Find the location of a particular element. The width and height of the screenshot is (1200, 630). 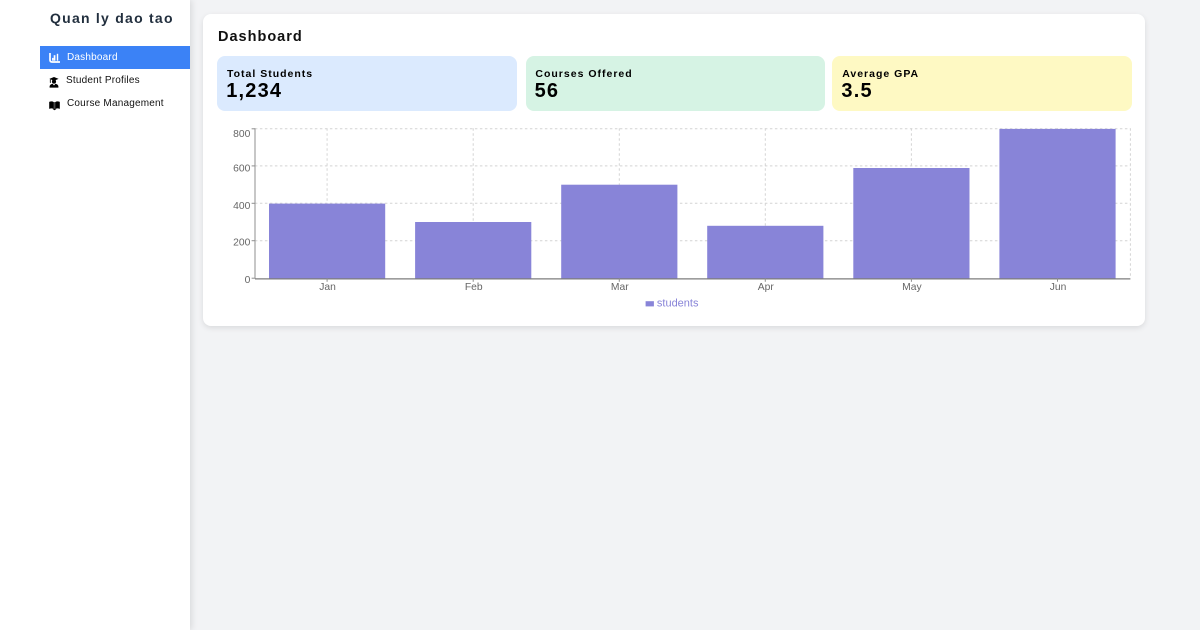

svg-text: 600 is located at coordinates (241, 169).